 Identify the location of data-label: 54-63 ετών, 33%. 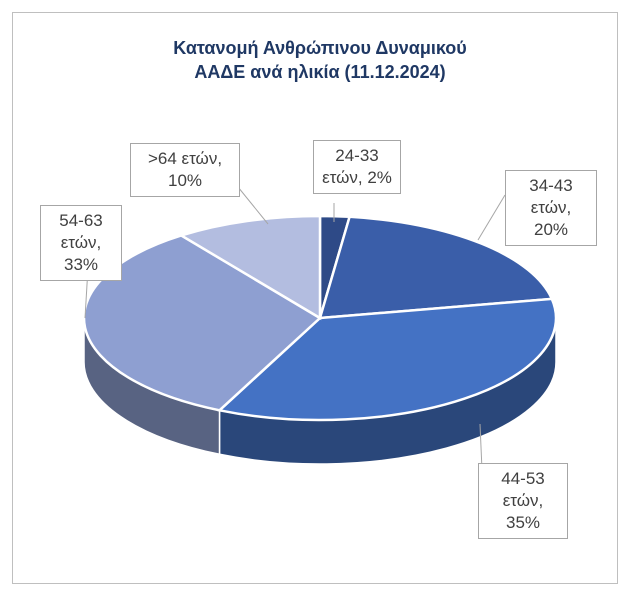
(81, 243).